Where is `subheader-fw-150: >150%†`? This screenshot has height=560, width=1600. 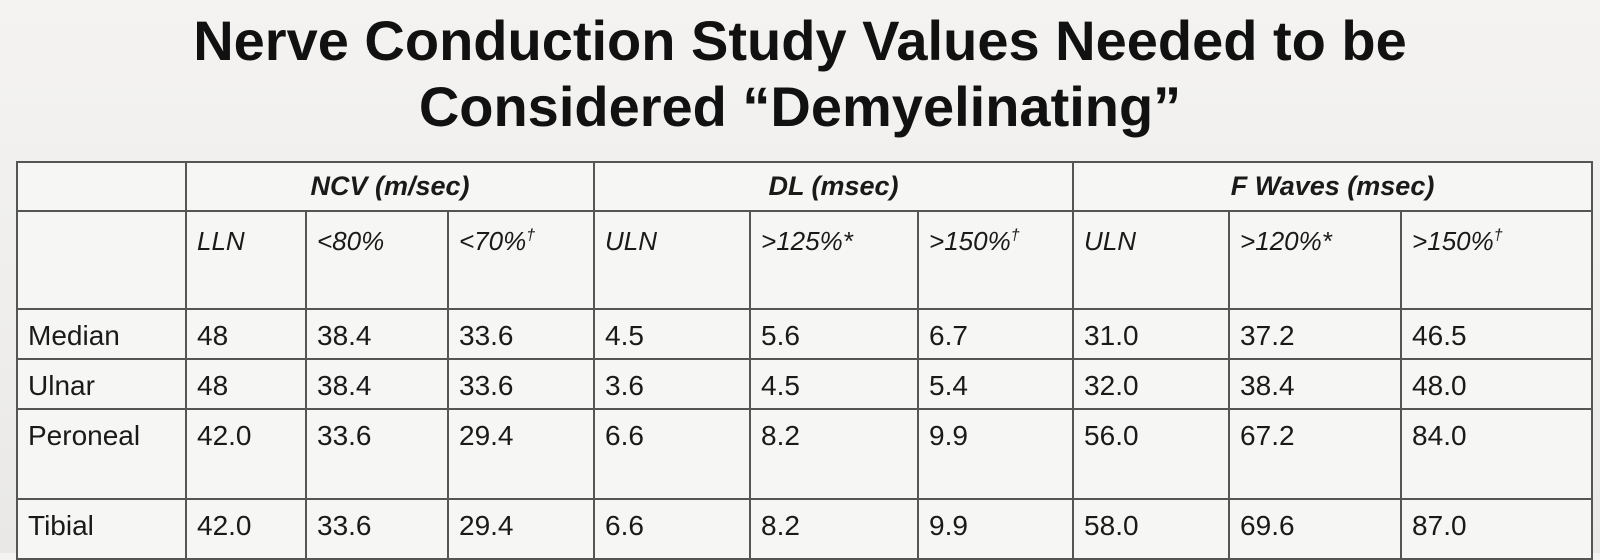 subheader-fw-150: >150%† is located at coordinates (1497, 260).